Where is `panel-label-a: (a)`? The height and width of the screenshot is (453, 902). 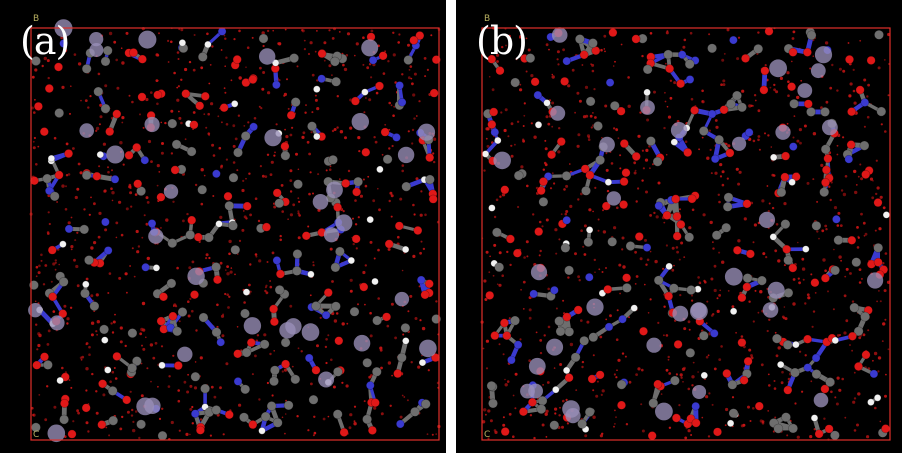
panel-label-a: (a) is located at coordinates (44, 41).